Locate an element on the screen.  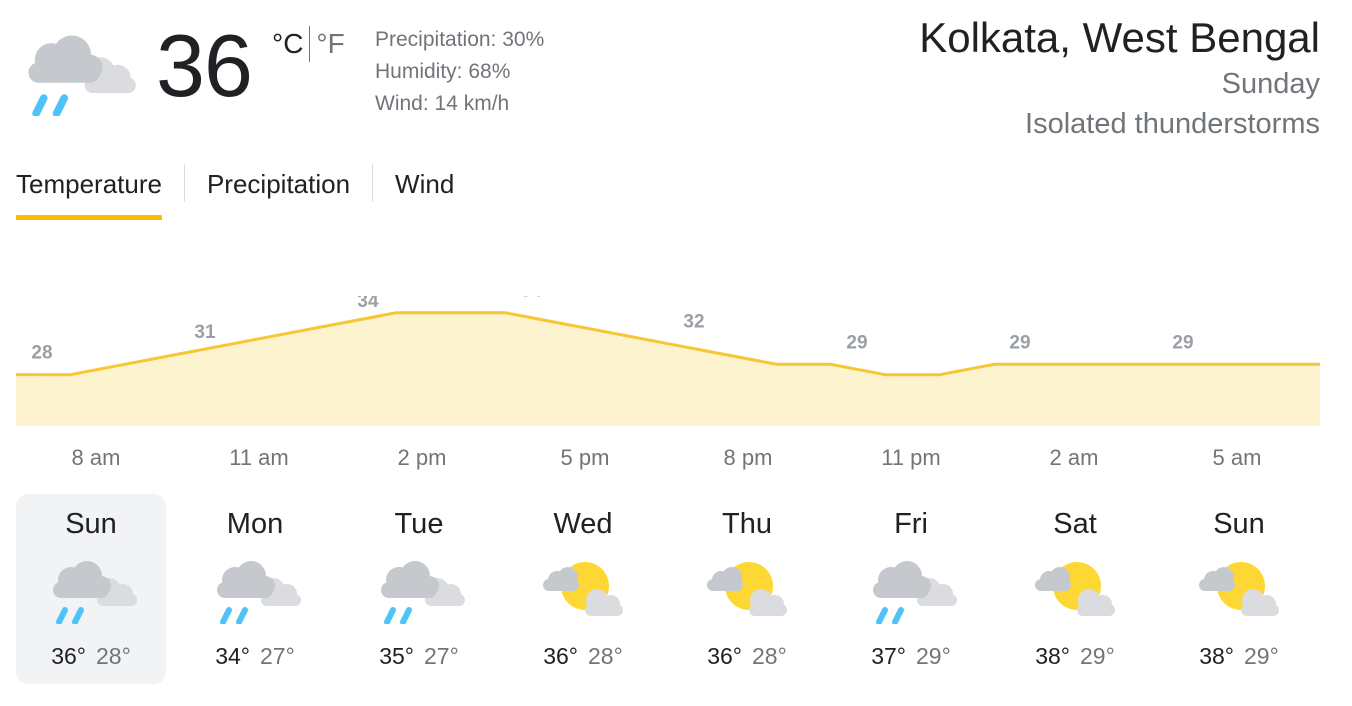
temperature-data-label: 28 is located at coordinates (41, 353).